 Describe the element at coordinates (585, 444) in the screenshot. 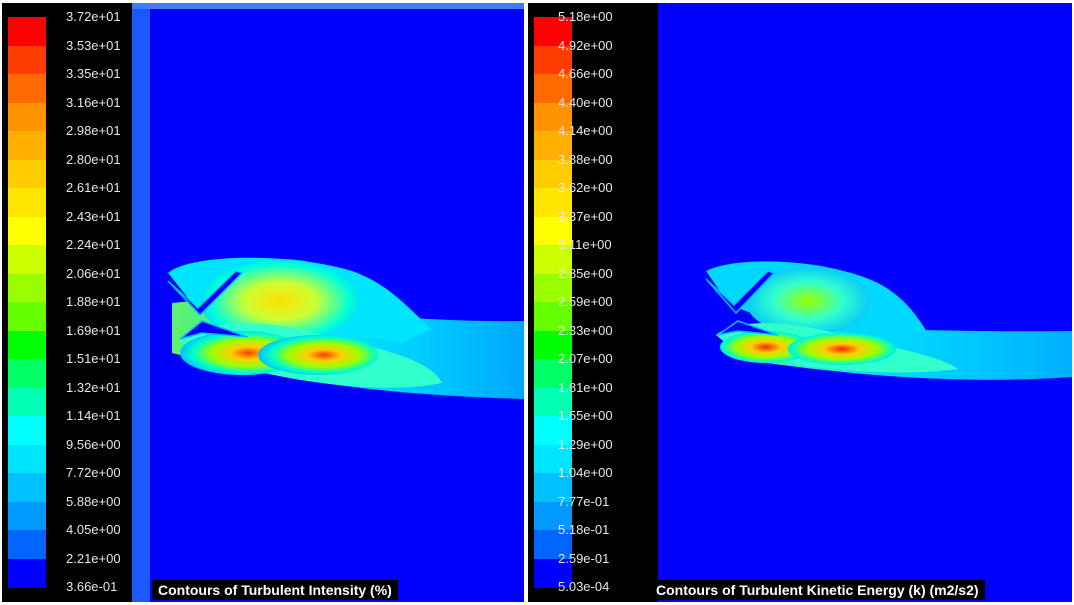

I see `colorbar-tick-label: 1.29e+00` at that location.